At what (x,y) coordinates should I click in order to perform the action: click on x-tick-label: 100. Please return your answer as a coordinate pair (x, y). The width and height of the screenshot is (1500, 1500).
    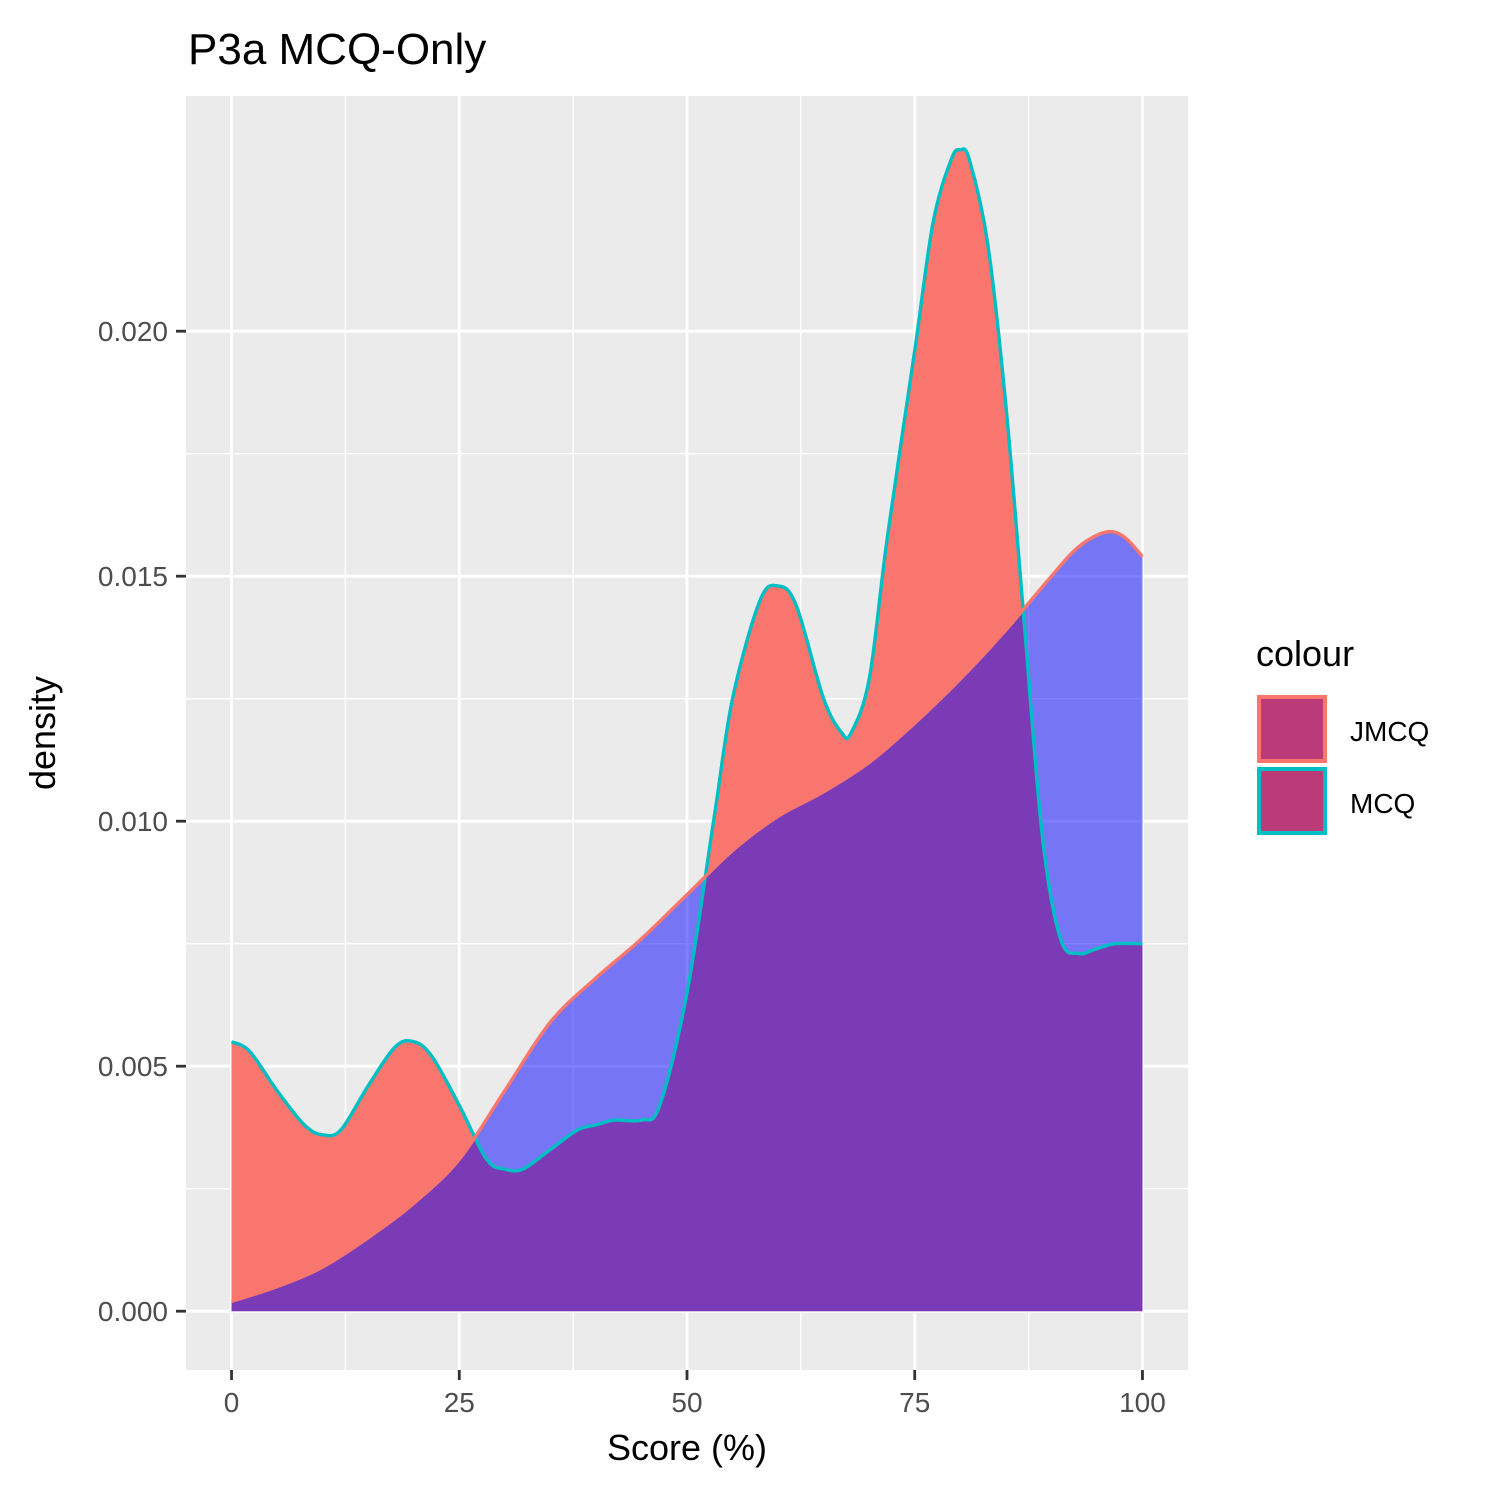
    Looking at the image, I should click on (1142, 1402).